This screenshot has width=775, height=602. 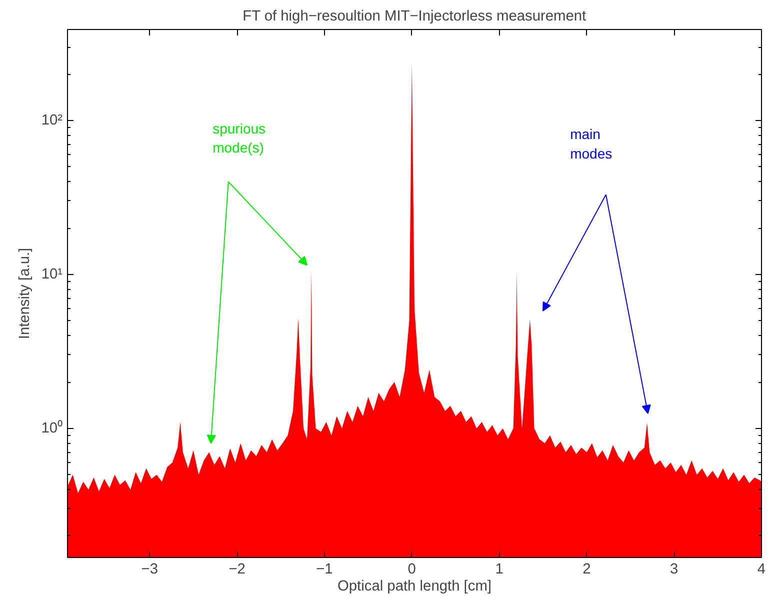 I want to click on annotation: spurious mode(s), so click(x=239, y=138).